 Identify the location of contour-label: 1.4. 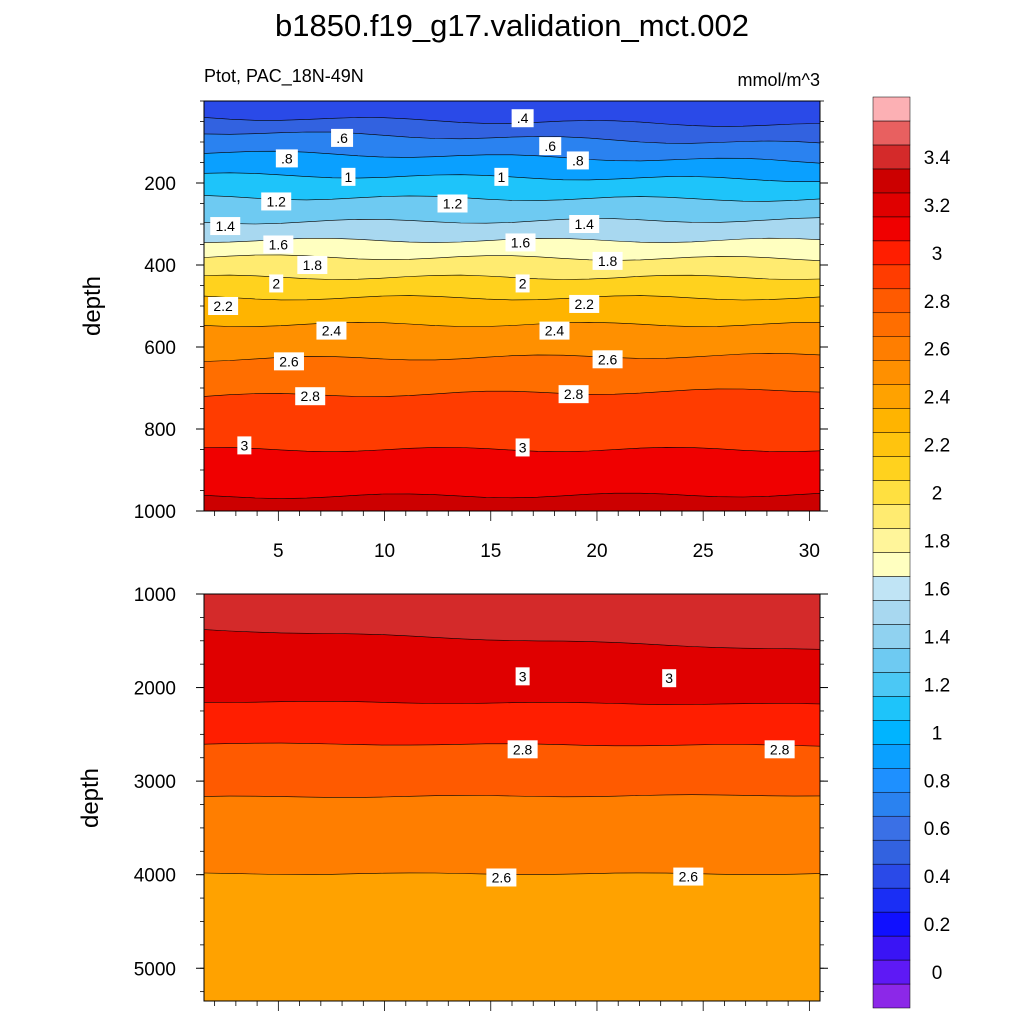
(225, 226).